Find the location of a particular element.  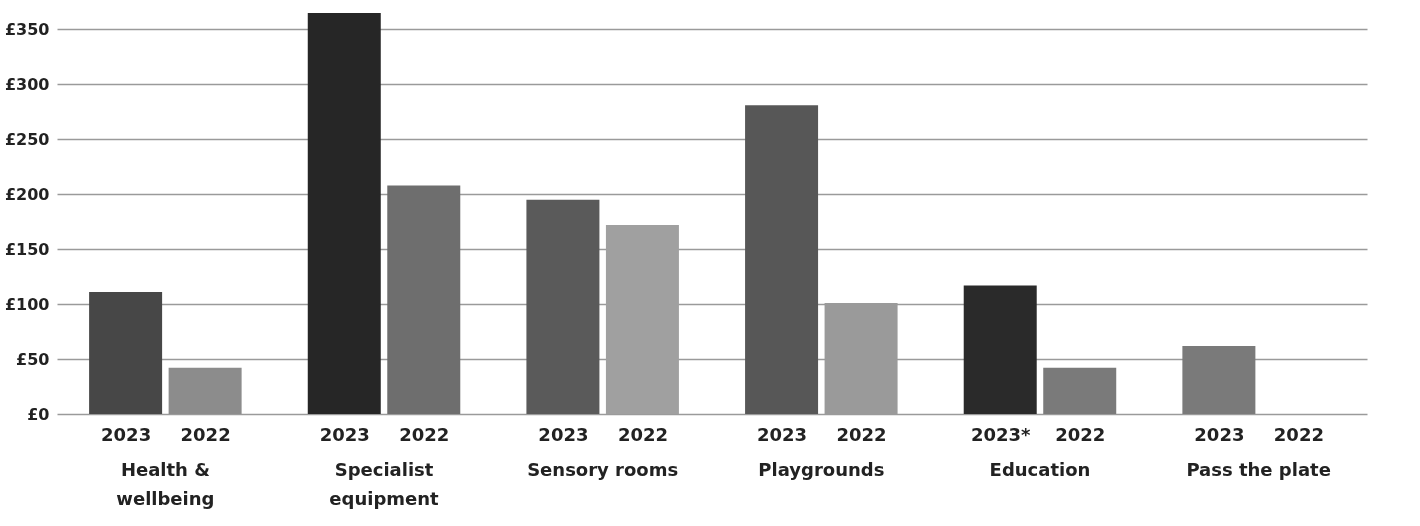

y-tick-label: £300 is located at coordinates (27, 84).